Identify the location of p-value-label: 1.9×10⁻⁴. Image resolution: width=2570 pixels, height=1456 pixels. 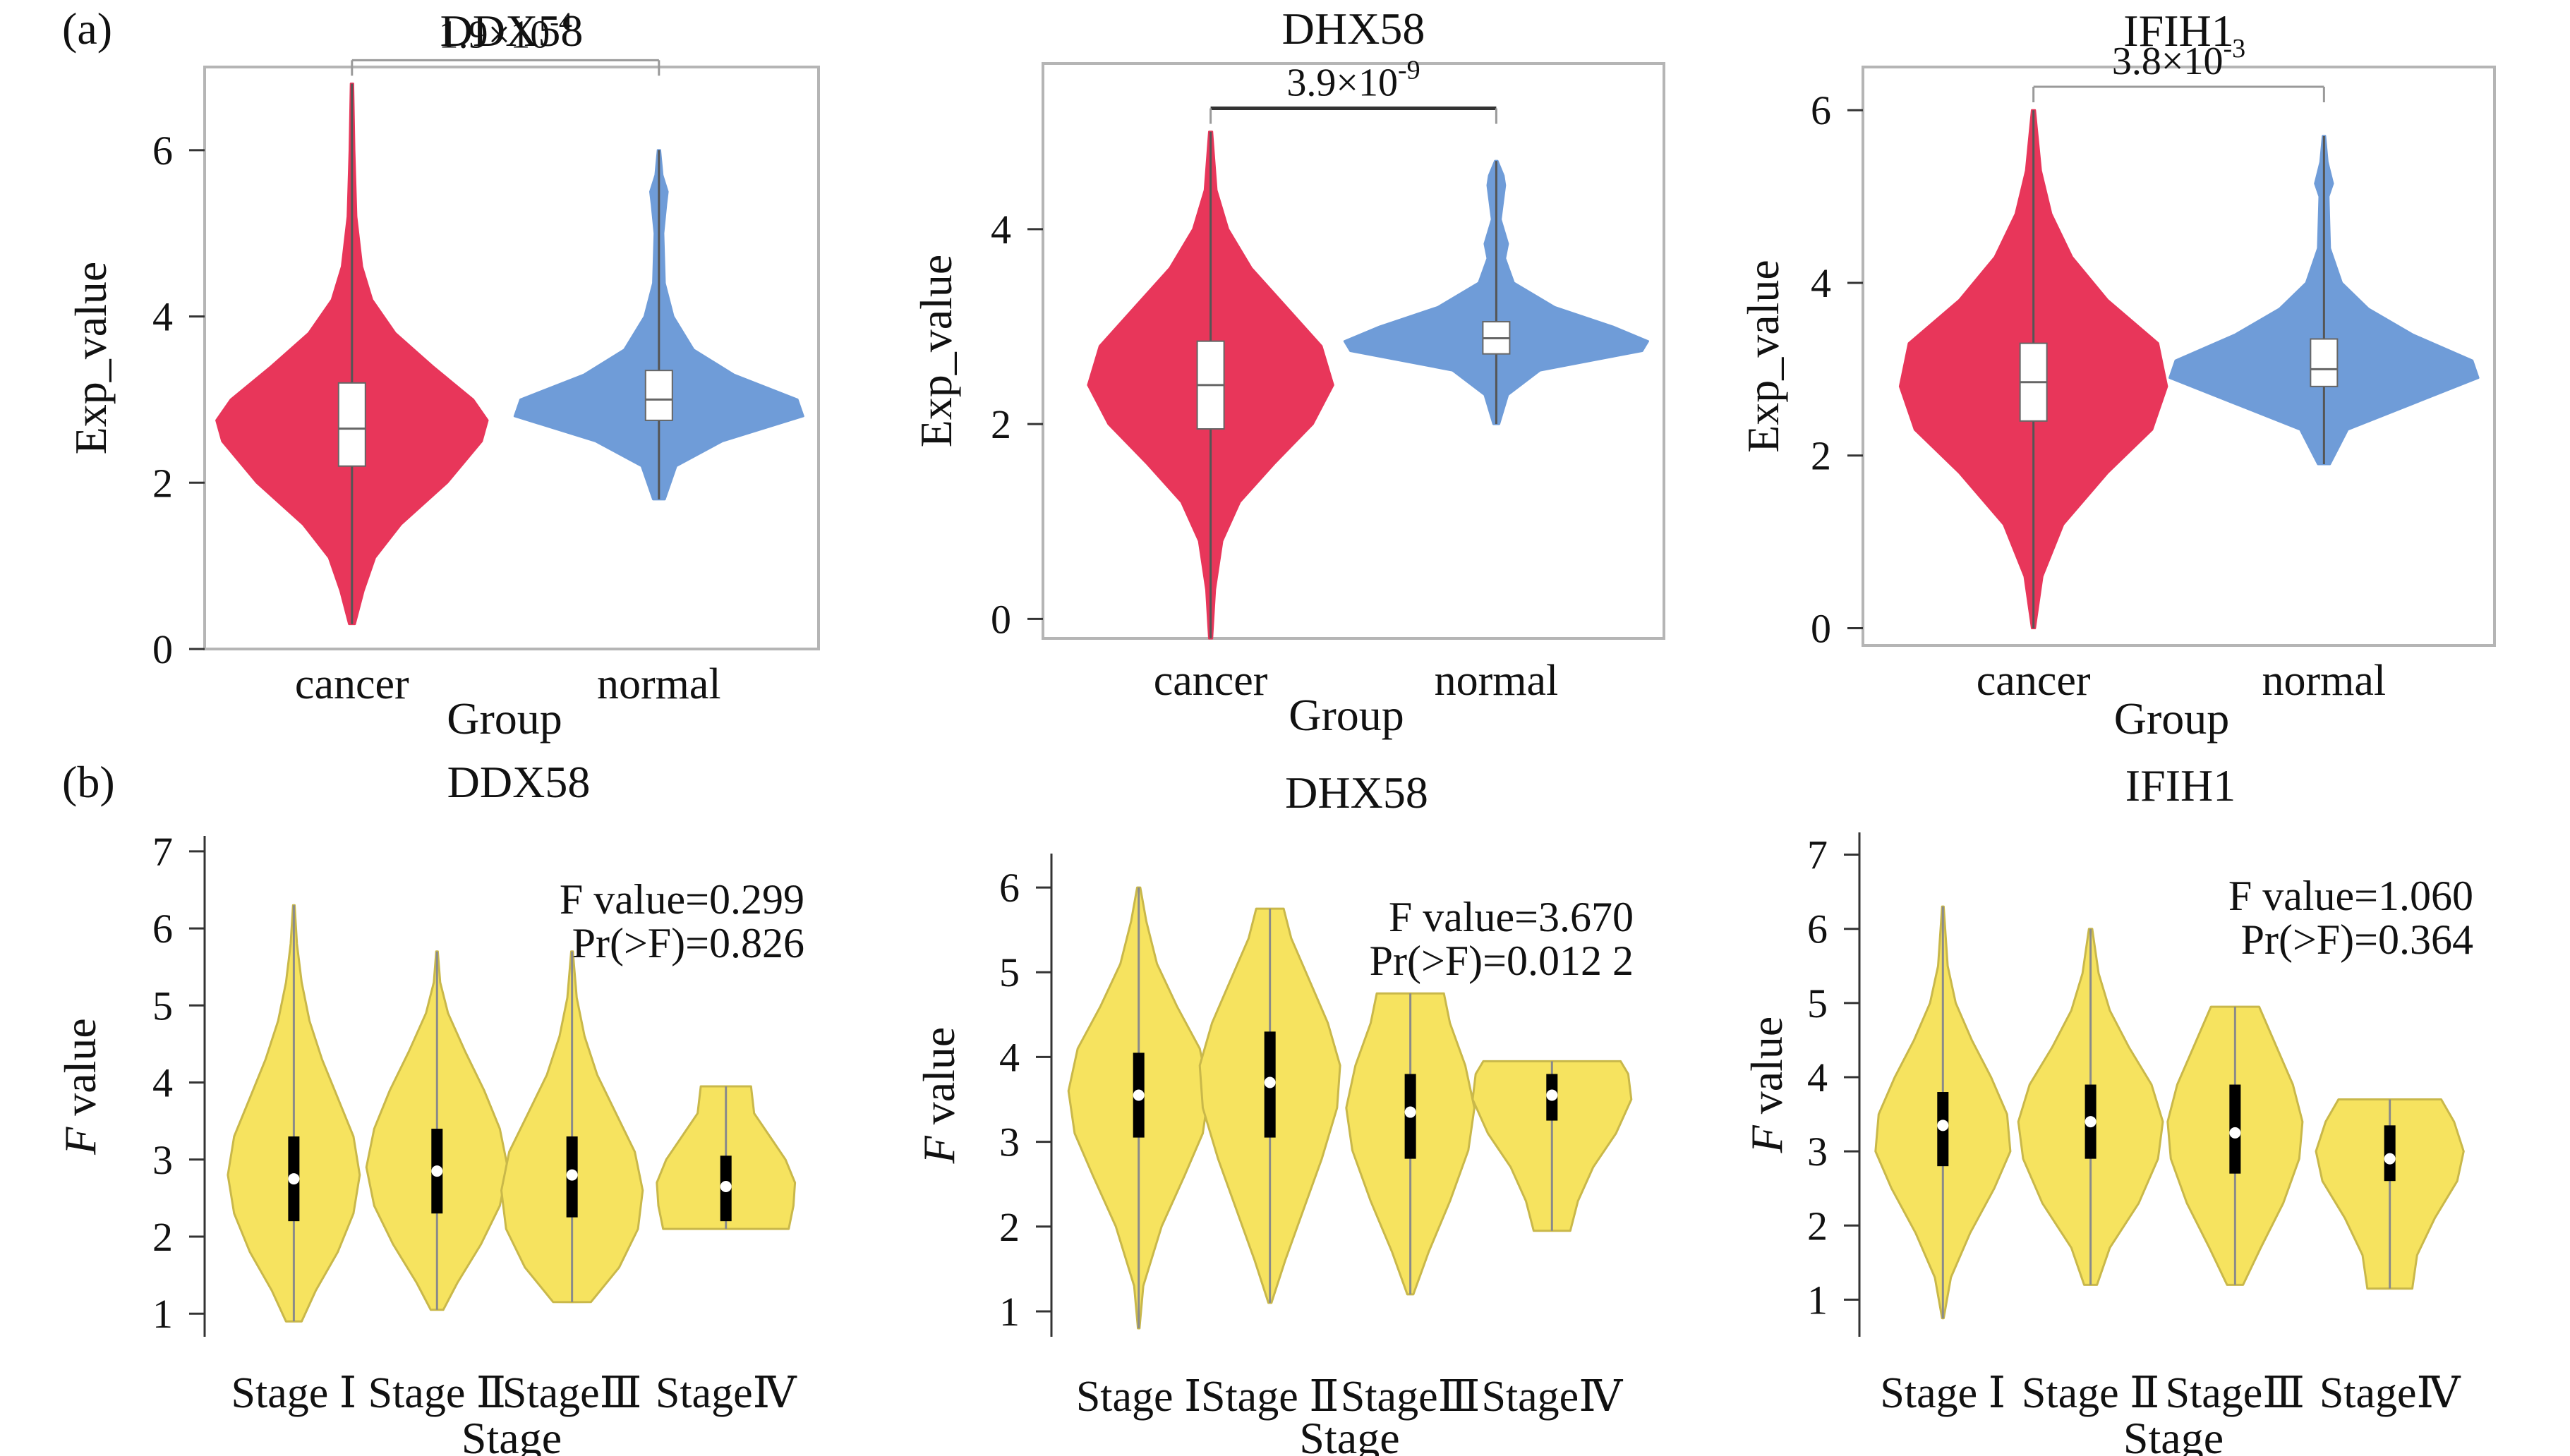
(505, 31).